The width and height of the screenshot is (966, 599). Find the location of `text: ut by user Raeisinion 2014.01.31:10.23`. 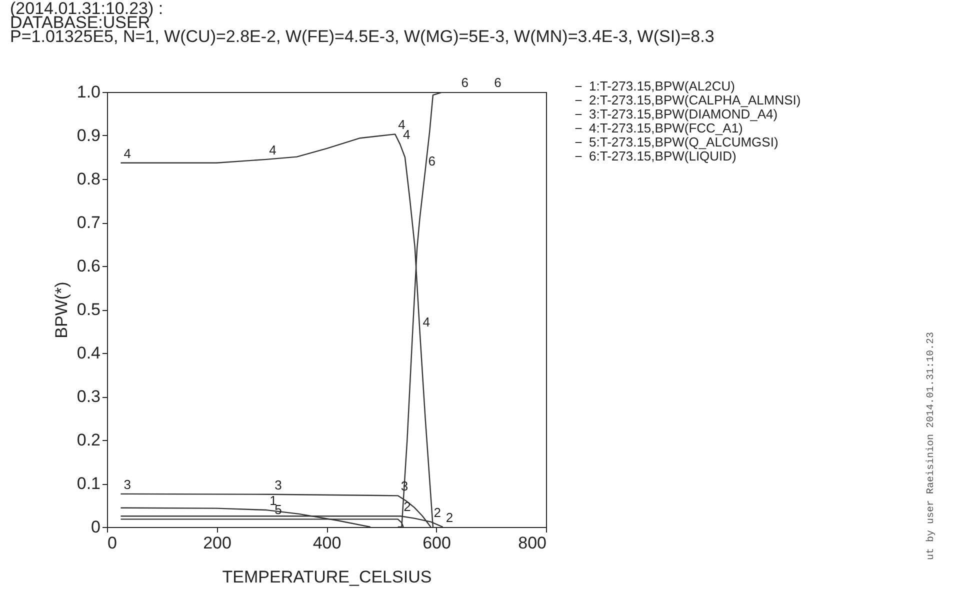

text: ut by user Raeisinion 2014.01.31:10.23 is located at coordinates (931, 446).